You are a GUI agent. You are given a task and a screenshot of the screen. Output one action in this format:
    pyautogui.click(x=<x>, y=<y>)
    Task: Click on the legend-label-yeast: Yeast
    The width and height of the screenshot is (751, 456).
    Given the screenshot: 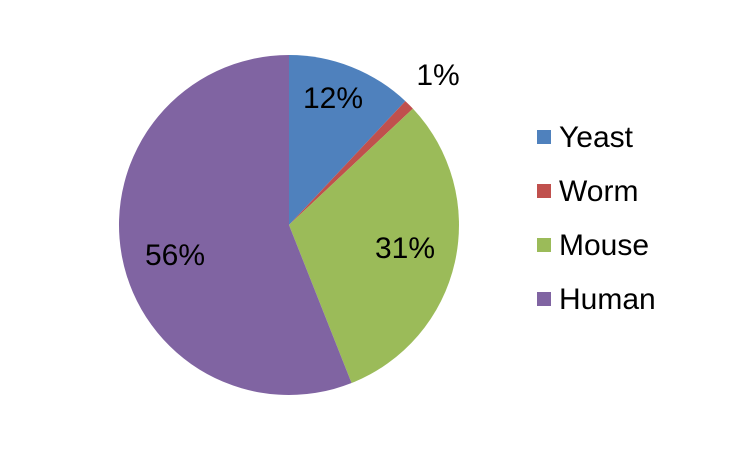 What is the action you would take?
    pyautogui.click(x=596, y=137)
    